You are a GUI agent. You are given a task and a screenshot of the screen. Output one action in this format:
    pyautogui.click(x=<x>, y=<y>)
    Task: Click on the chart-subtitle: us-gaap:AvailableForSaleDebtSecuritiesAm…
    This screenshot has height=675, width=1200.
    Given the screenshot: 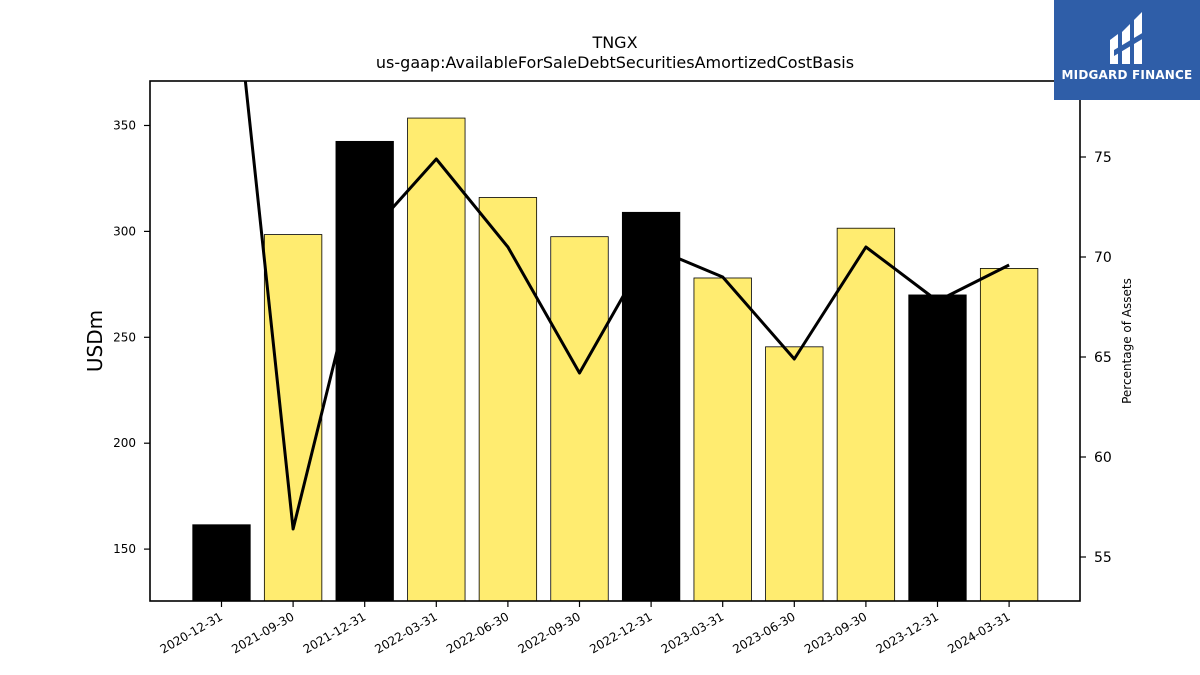 What is the action you would take?
    pyautogui.click(x=615, y=62)
    